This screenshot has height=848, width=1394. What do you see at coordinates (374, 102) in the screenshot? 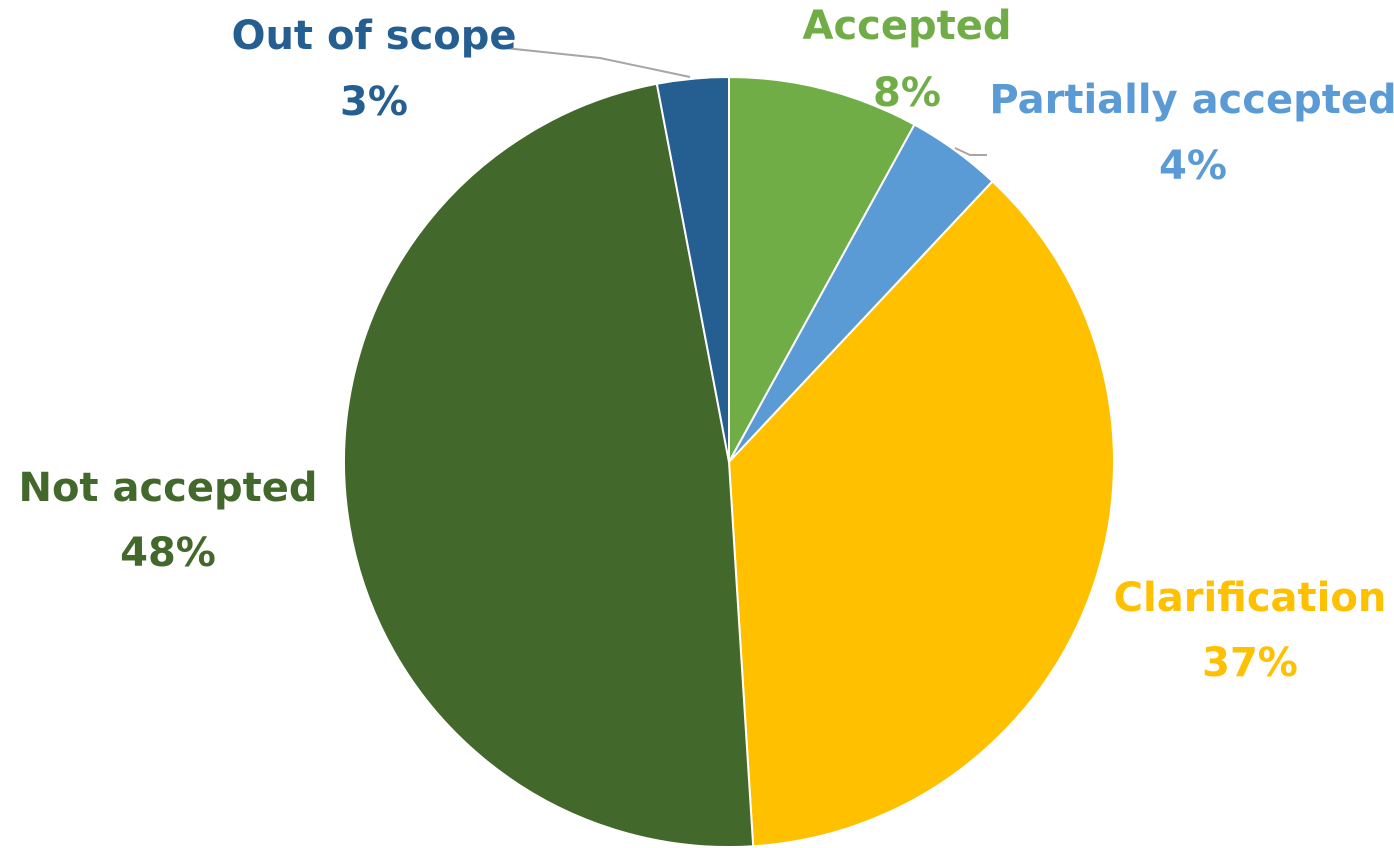
I see `value-label: 3%` at bounding box center [374, 102].